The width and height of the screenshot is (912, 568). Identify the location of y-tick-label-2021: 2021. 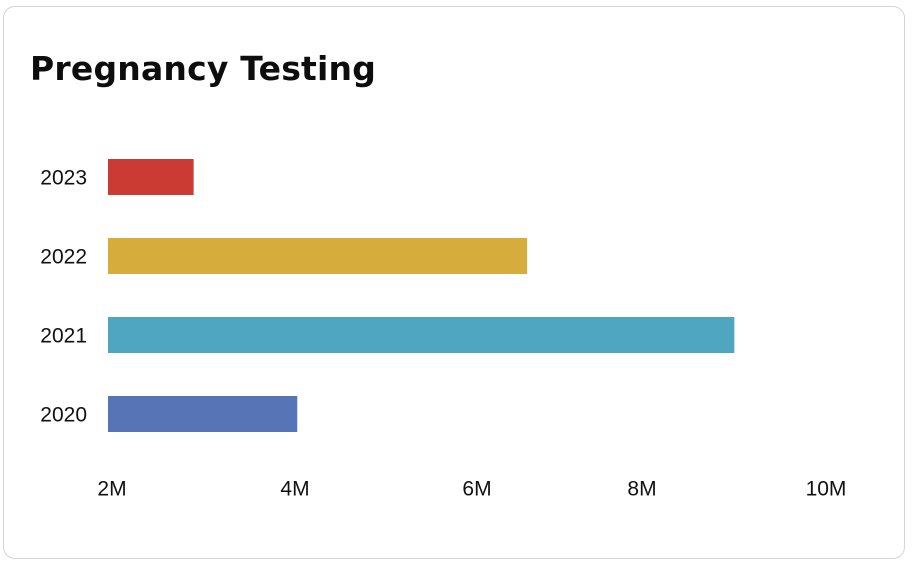
(63, 336).